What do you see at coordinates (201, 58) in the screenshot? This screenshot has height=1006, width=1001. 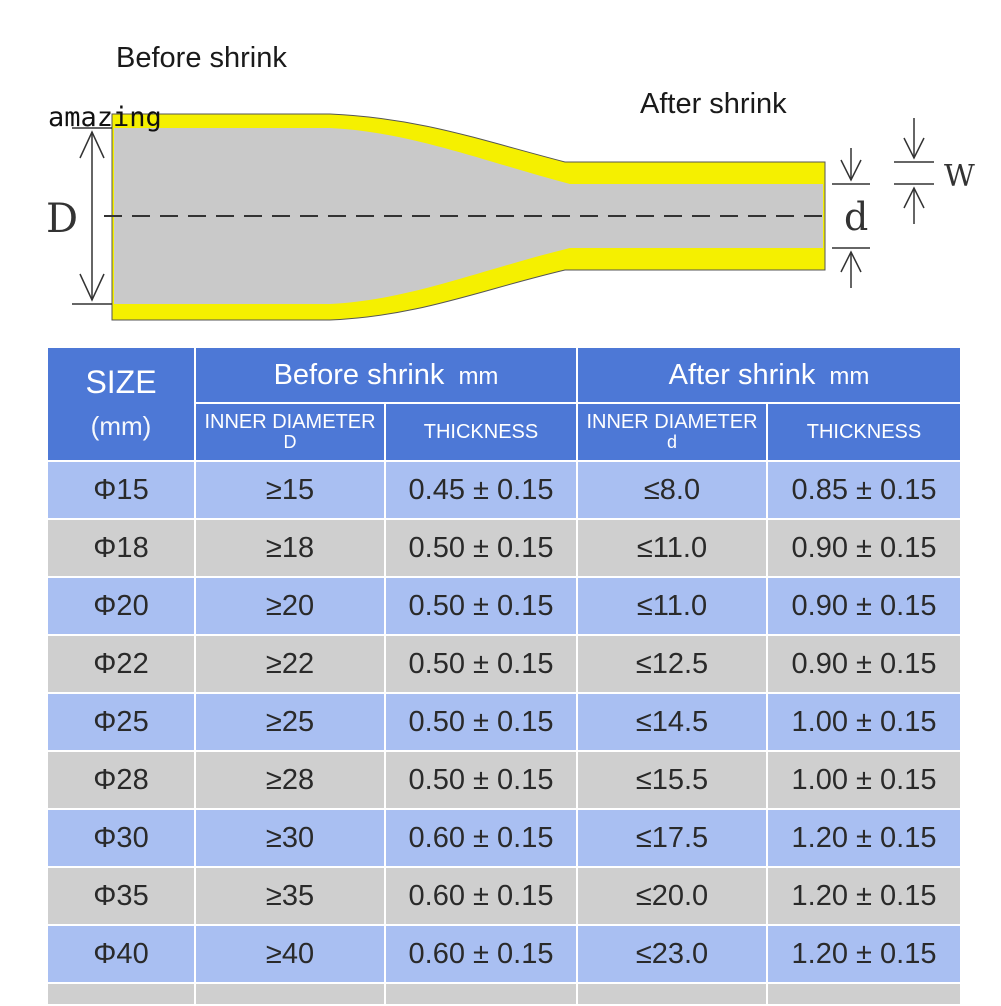 I see `before-shrink-label: Before shrink` at bounding box center [201, 58].